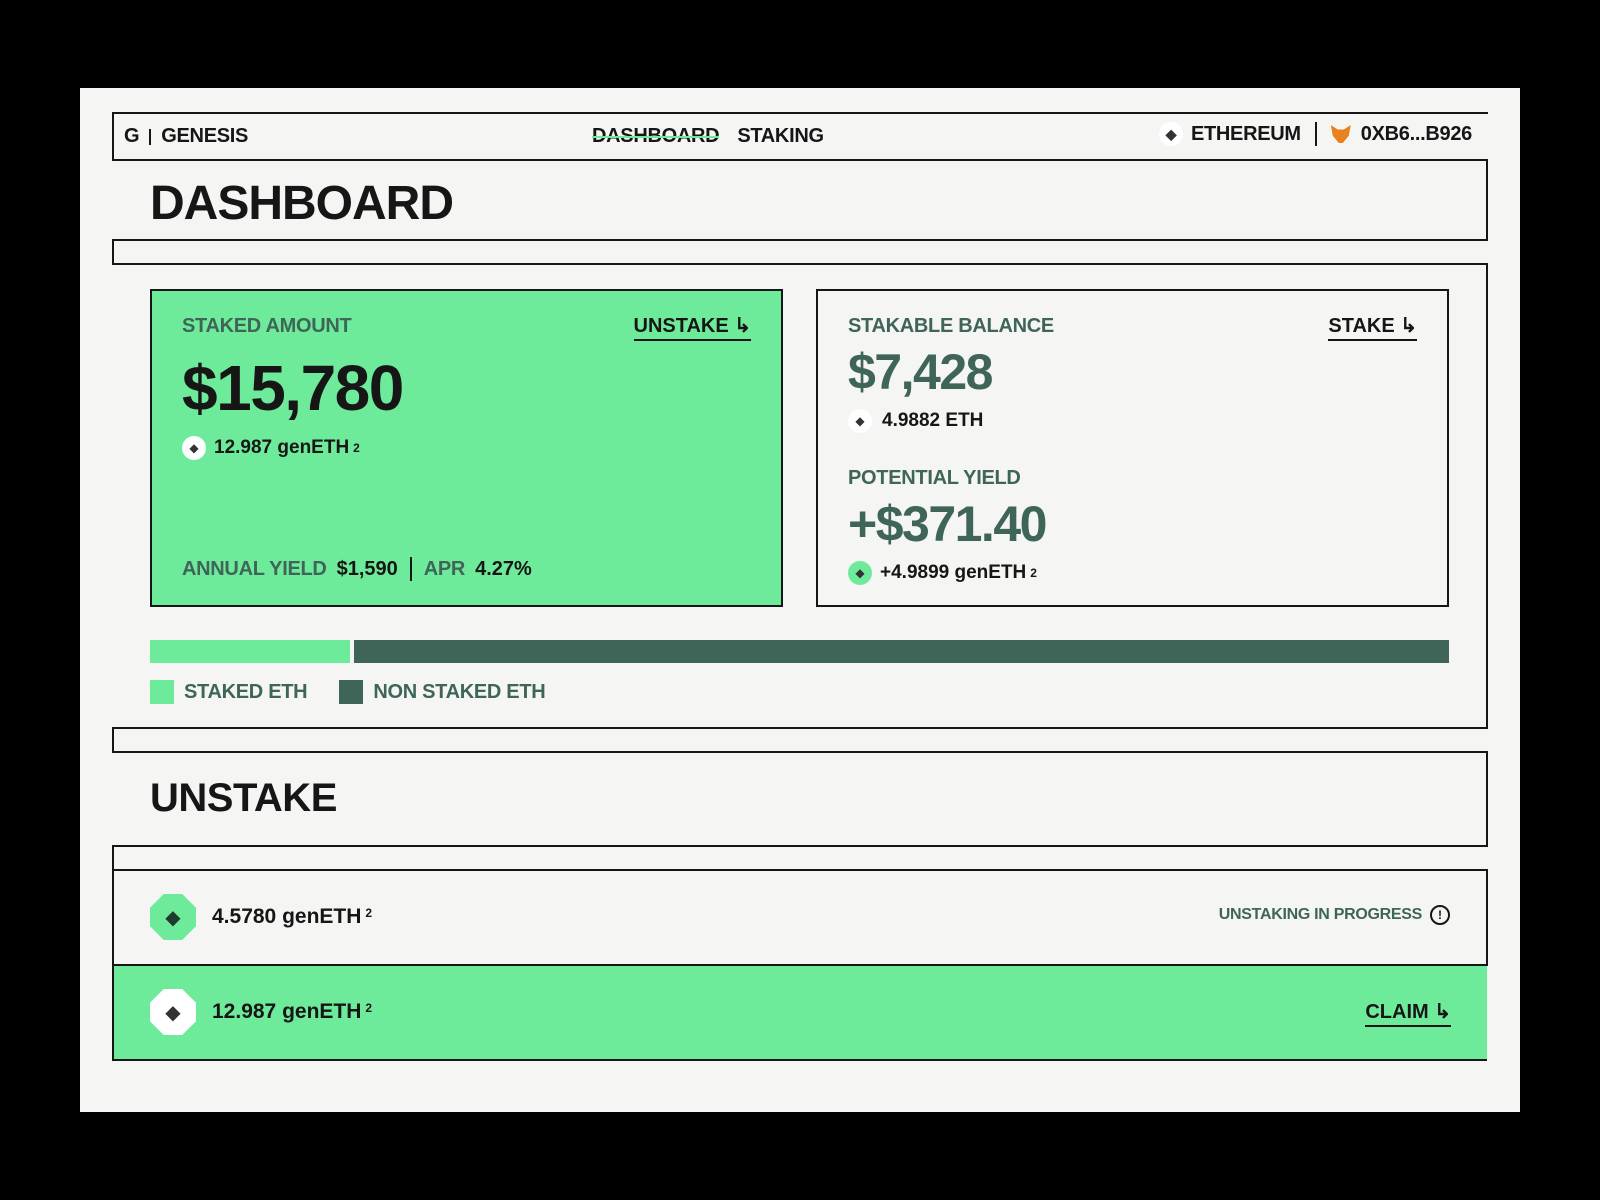 The width and height of the screenshot is (1600, 1200). I want to click on nav-link-staking: STAKING, so click(780, 136).